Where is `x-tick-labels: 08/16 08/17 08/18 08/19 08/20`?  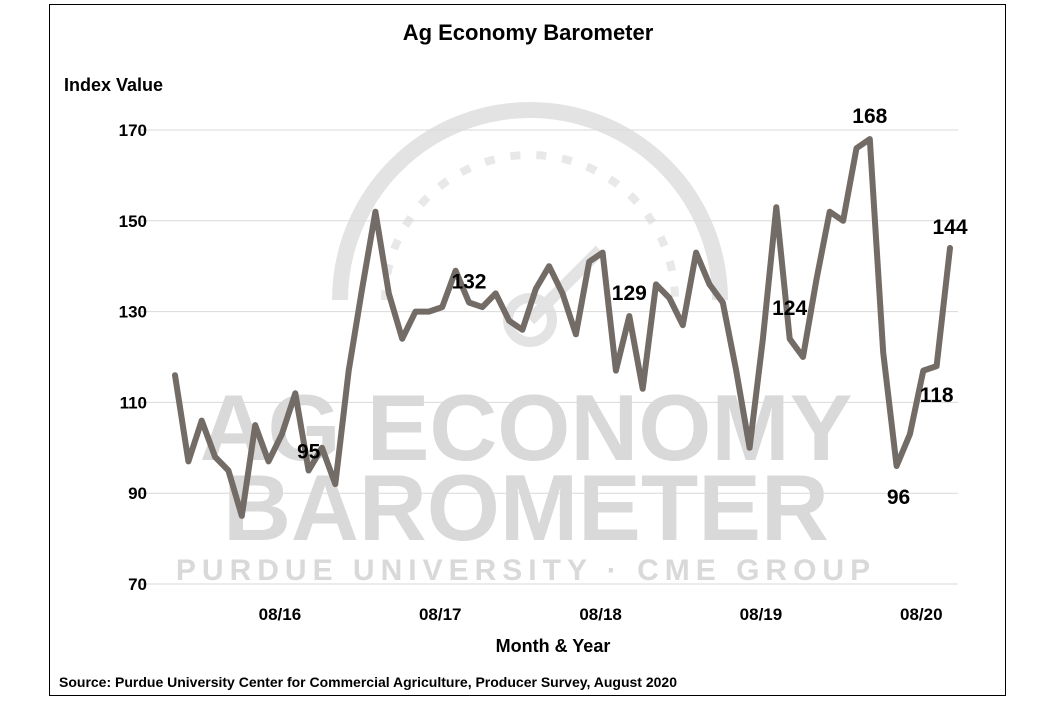 x-tick-labels: 08/16 08/17 08/18 08/19 08/20 is located at coordinates (601, 614).